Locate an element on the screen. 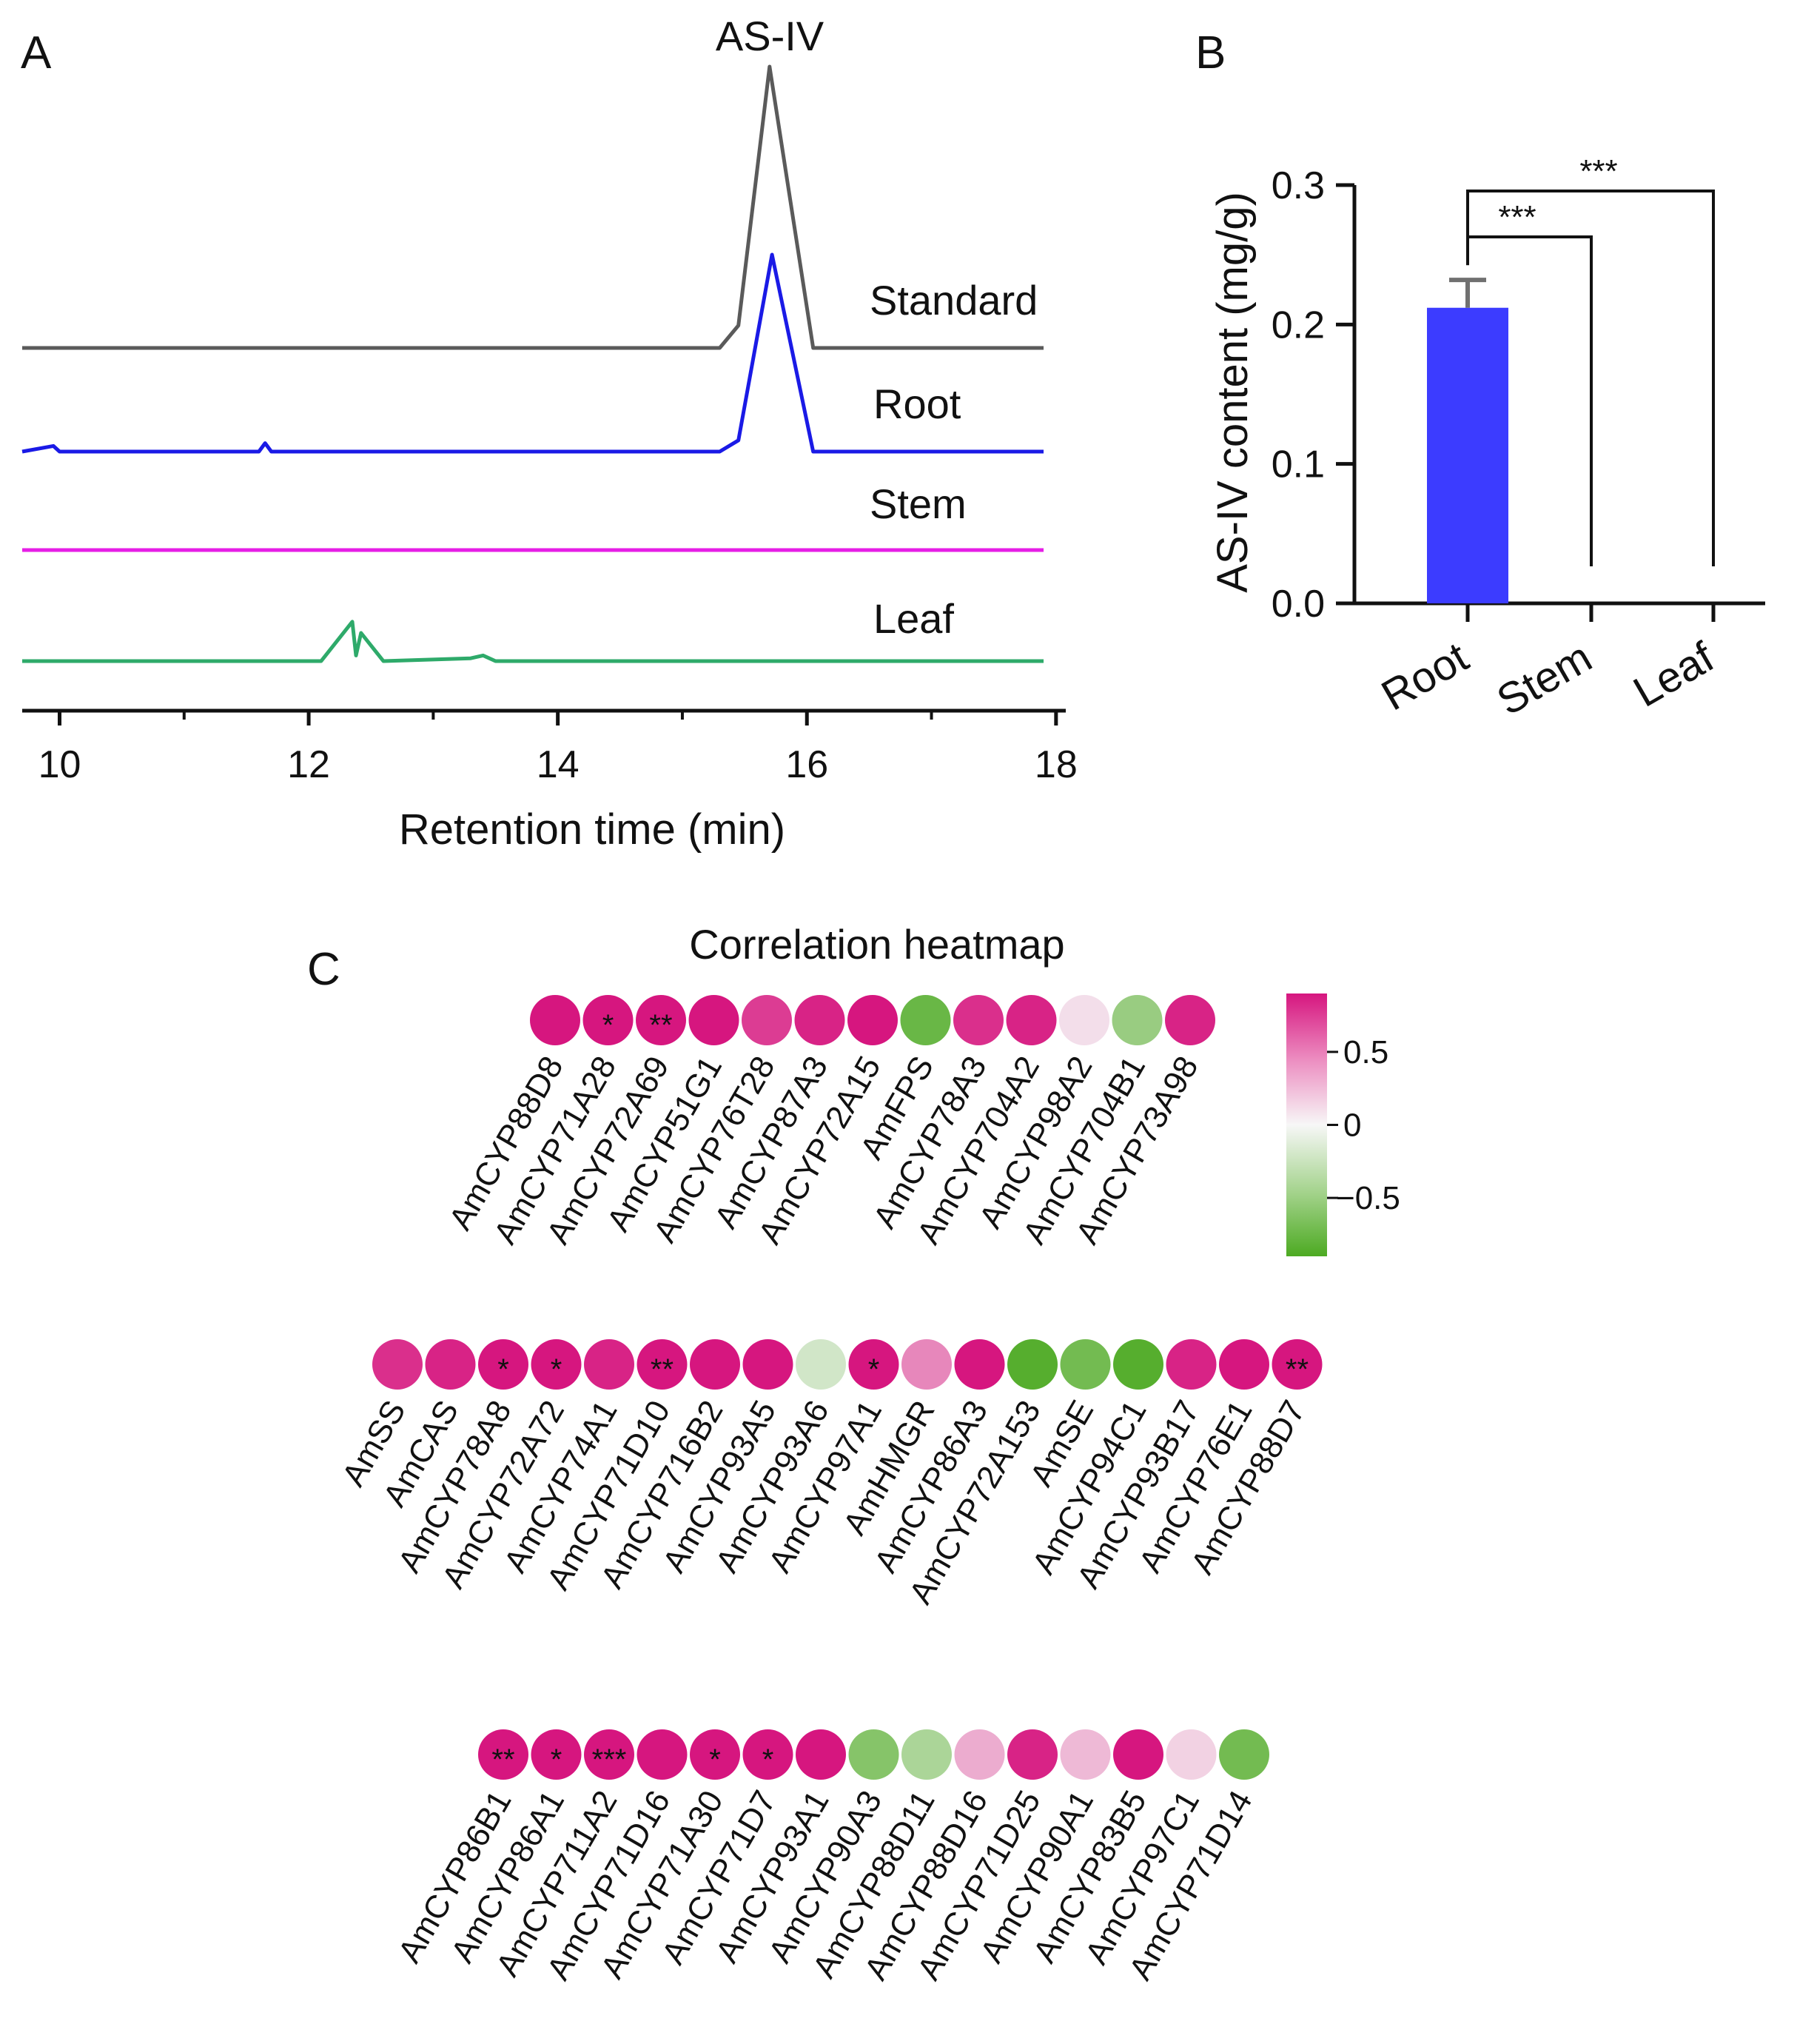 This screenshot has height=2044, width=1817. x-tick-label-root: Root is located at coordinates (1425, 676).